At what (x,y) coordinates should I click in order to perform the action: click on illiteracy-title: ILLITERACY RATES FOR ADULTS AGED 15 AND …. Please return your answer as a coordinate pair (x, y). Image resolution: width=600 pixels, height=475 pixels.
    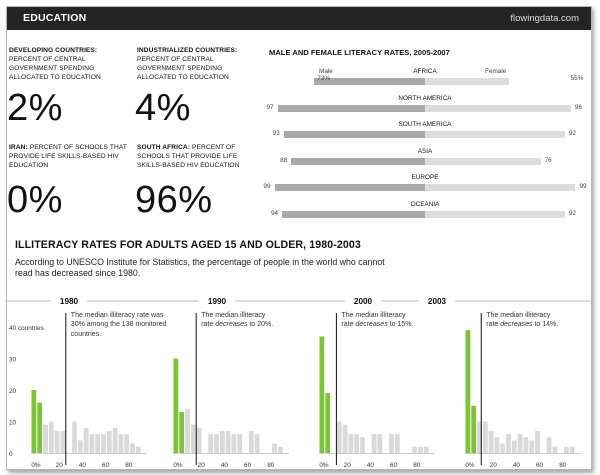
    Looking at the image, I should click on (188, 245).